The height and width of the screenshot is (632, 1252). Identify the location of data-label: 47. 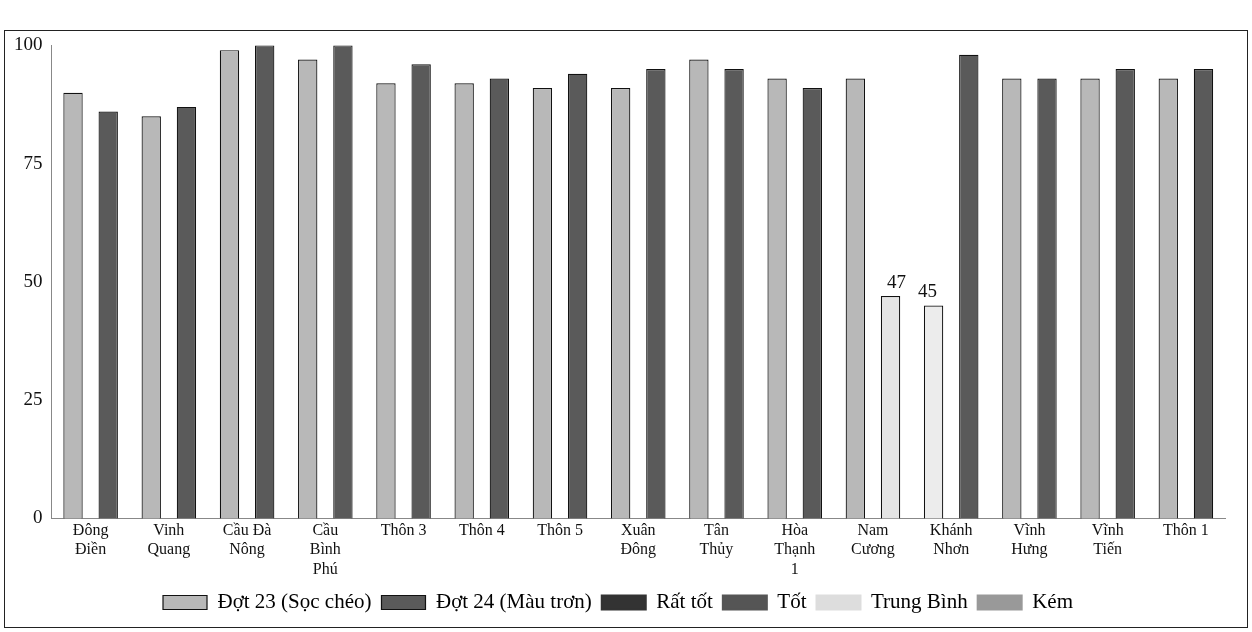
(897, 281).